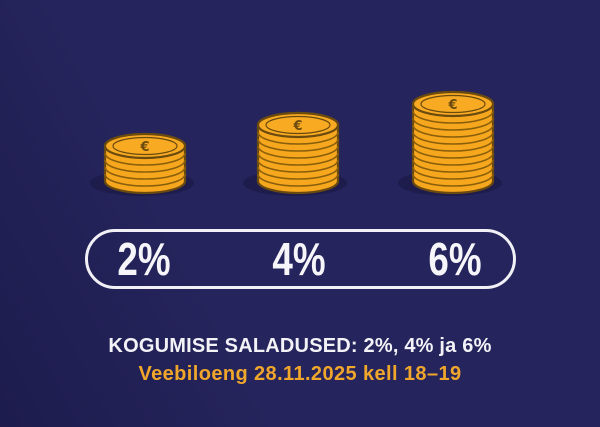 The height and width of the screenshot is (427, 600). I want to click on caption-title: KOGUMISE SALADUSED: 2%, 4% ja 6%, so click(300, 346).